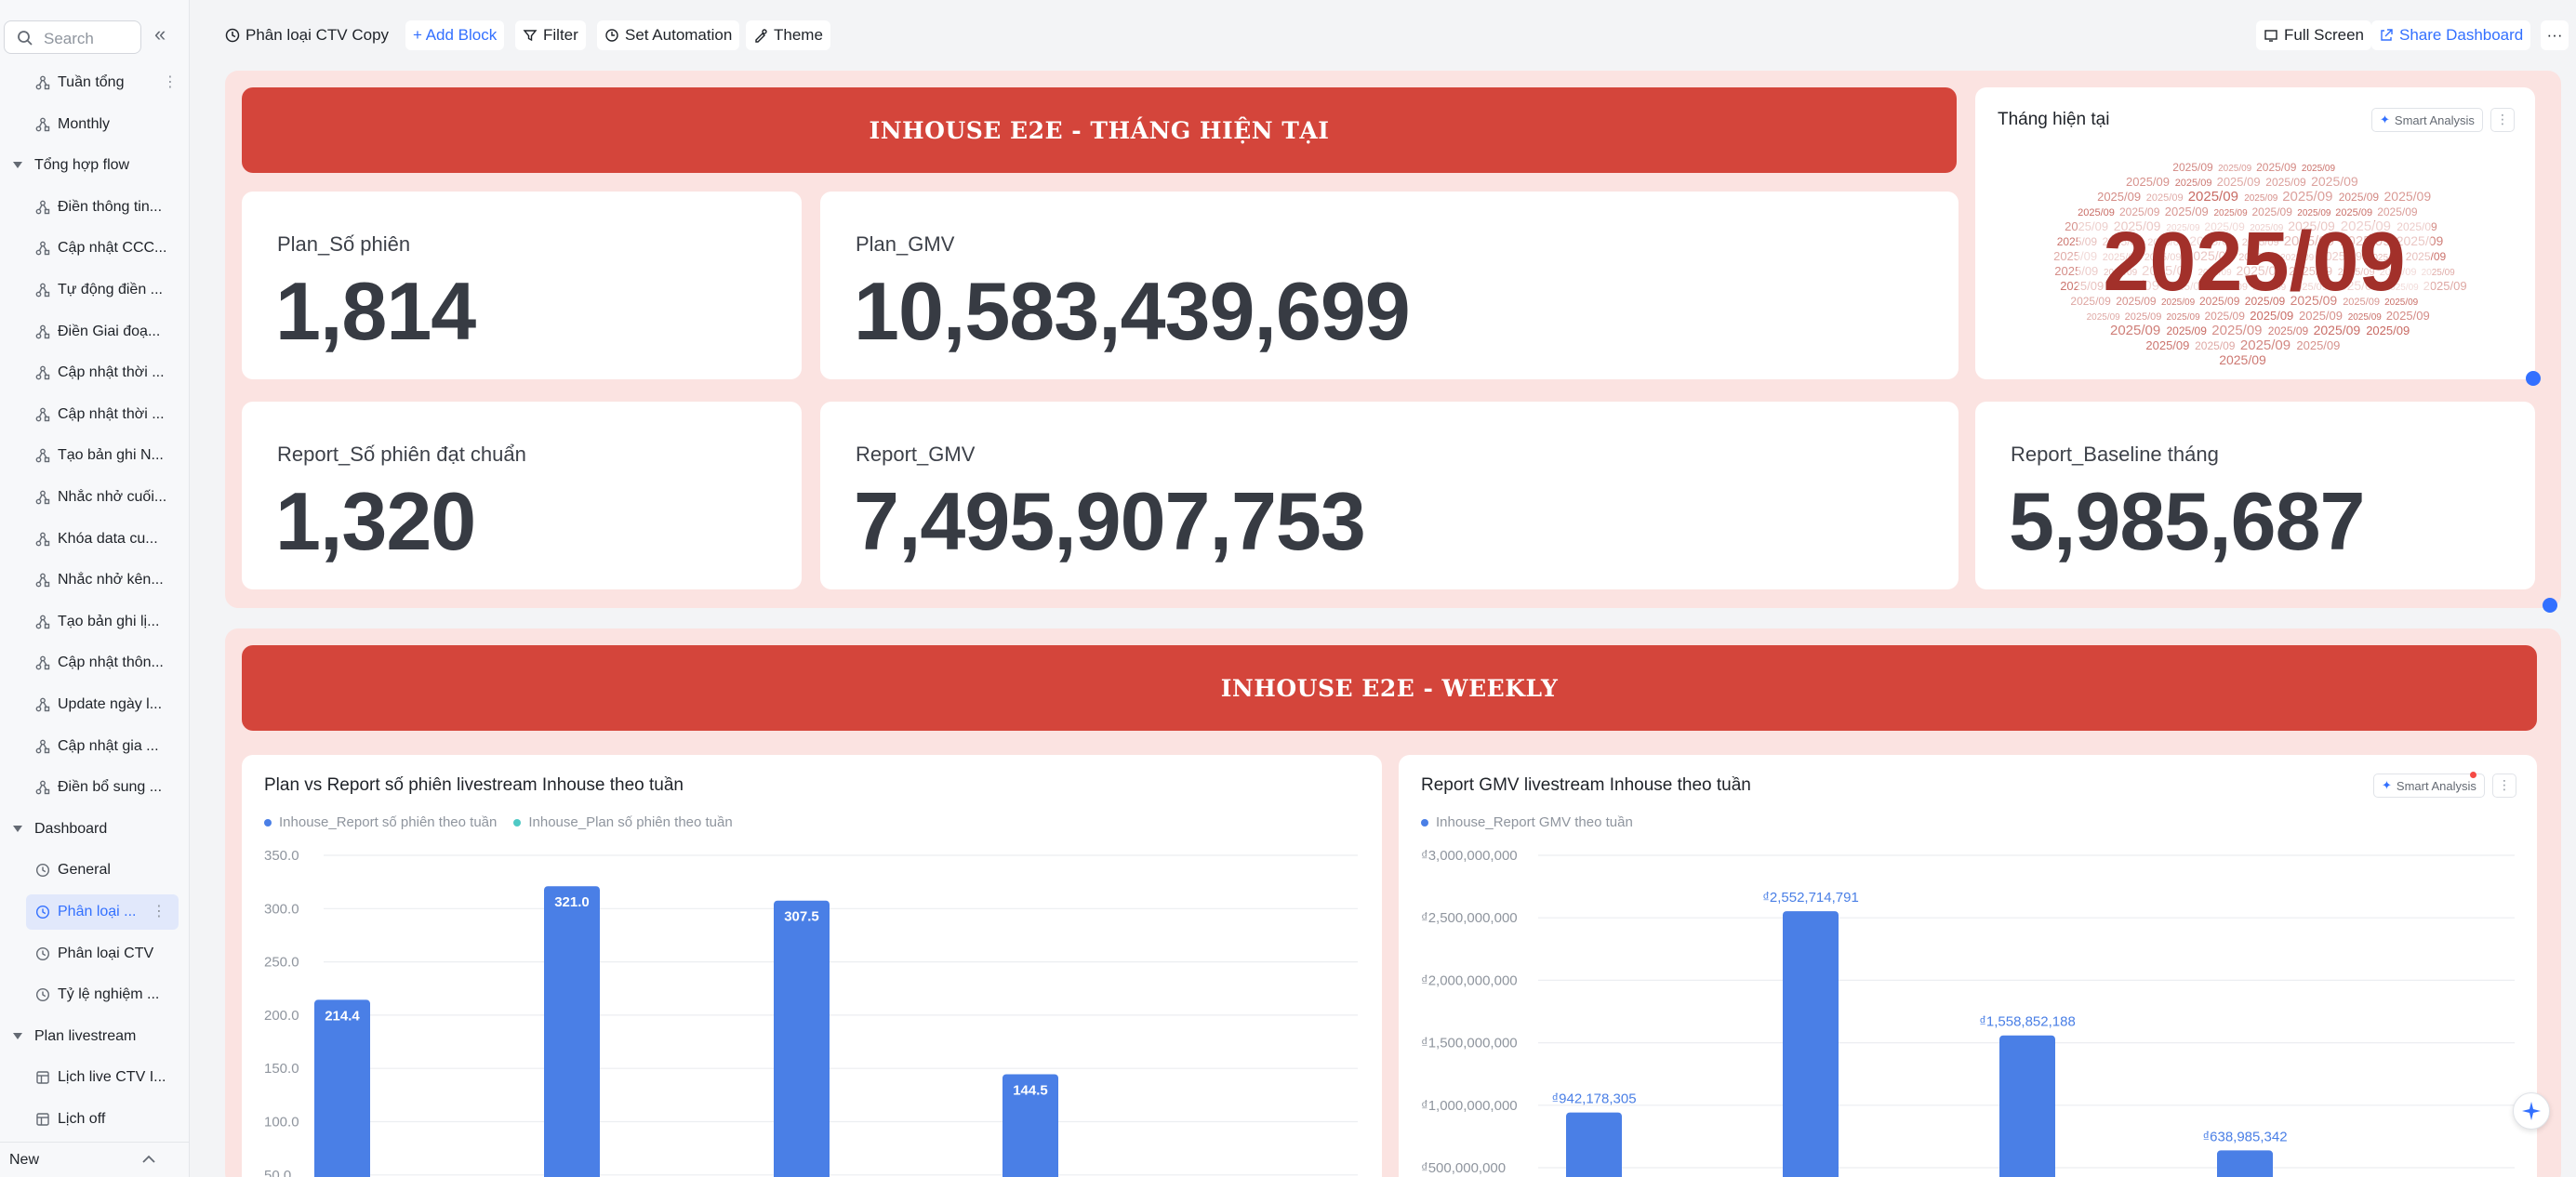 The width and height of the screenshot is (2576, 1177). I want to click on sidebar-group: Dashboard, so click(95, 829).